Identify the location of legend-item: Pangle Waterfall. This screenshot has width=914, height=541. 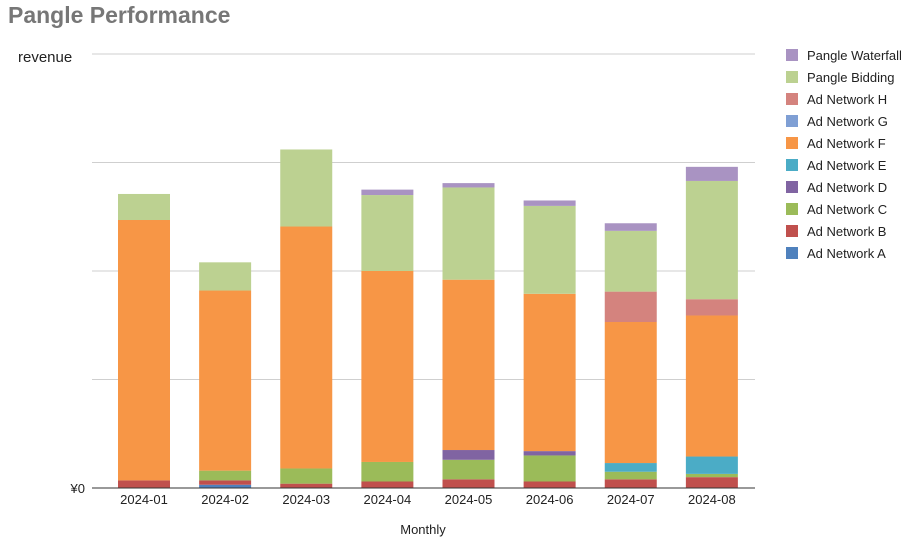
(844, 55).